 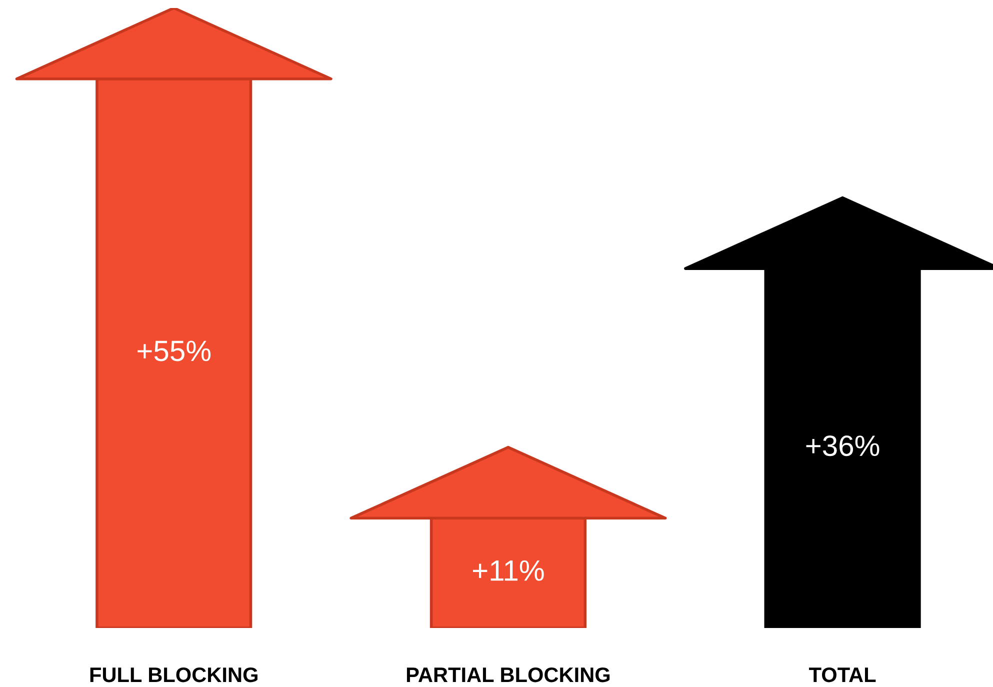 What do you see at coordinates (843, 445) in the screenshot?
I see `data-label: +36%` at bounding box center [843, 445].